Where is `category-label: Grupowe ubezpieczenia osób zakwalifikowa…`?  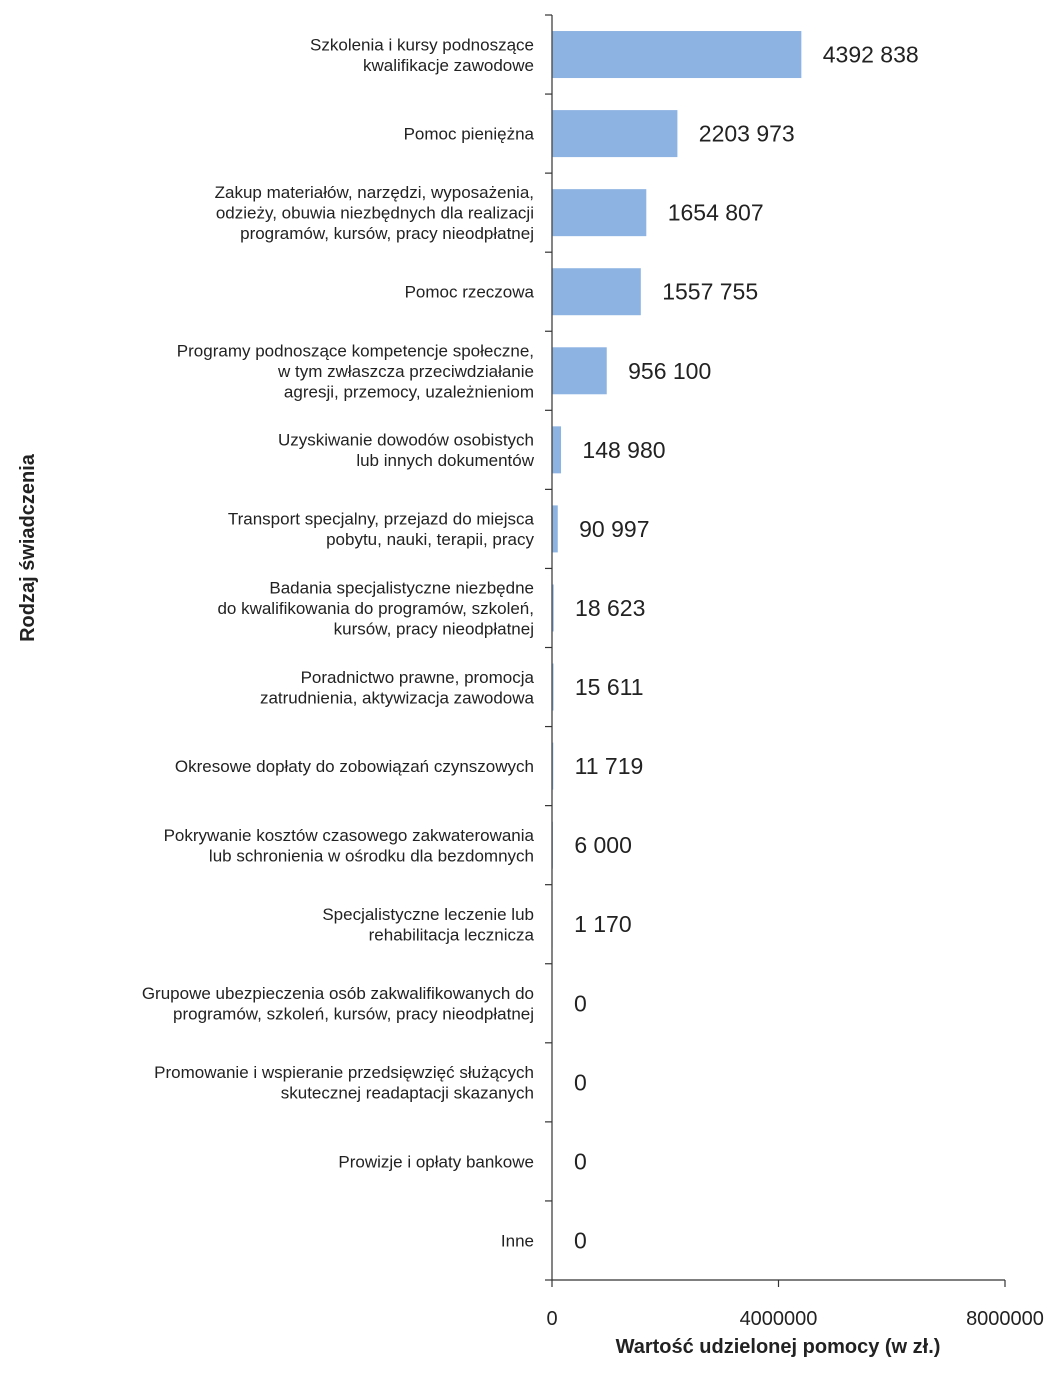
category-label: Grupowe ubezpieczenia osób zakwalifikowa… is located at coordinates (338, 1004).